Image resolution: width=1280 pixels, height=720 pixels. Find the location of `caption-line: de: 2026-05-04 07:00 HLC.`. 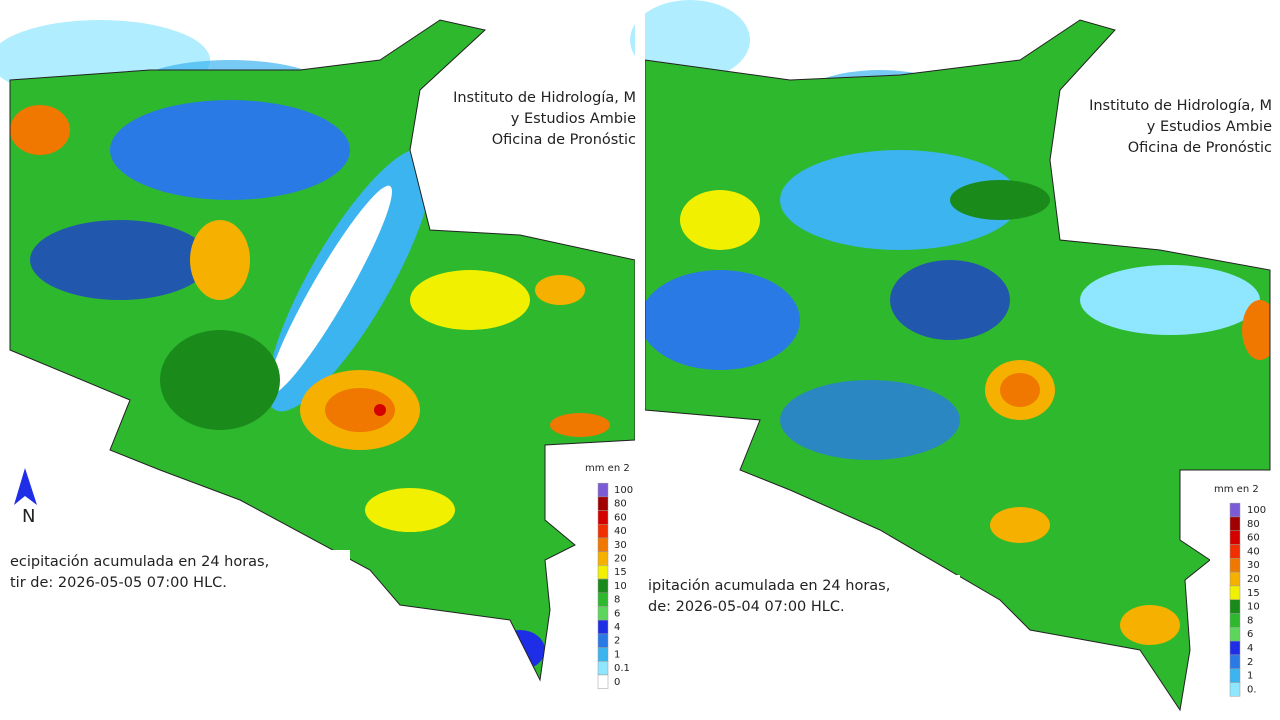

caption-line: de: 2026-05-04 07:00 HLC. is located at coordinates (746, 607).